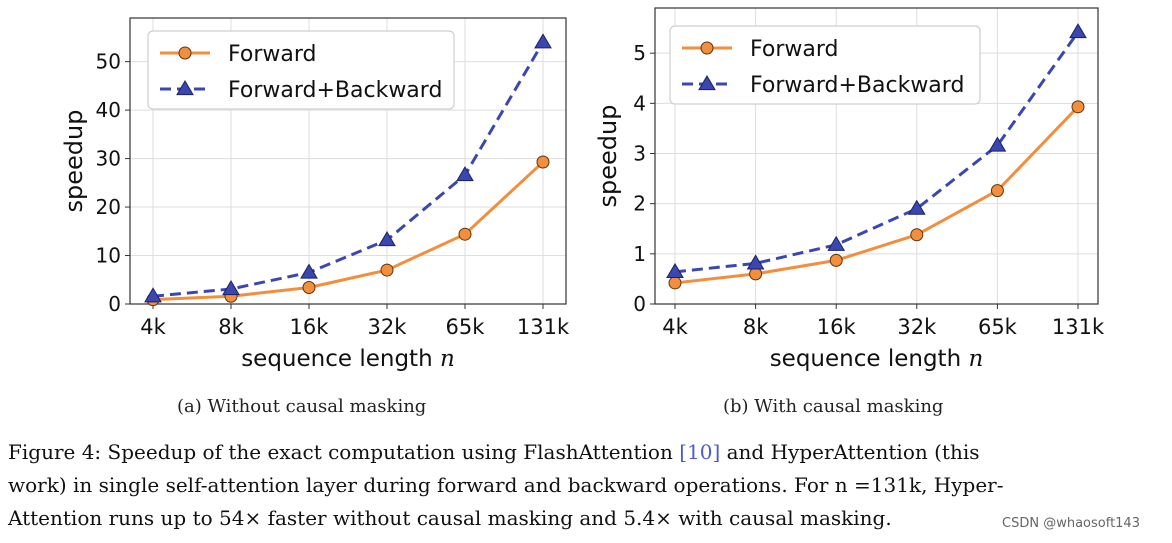  What do you see at coordinates (639, 53) in the screenshot?
I see `chart-b-ytick-label-5: 5` at bounding box center [639, 53].